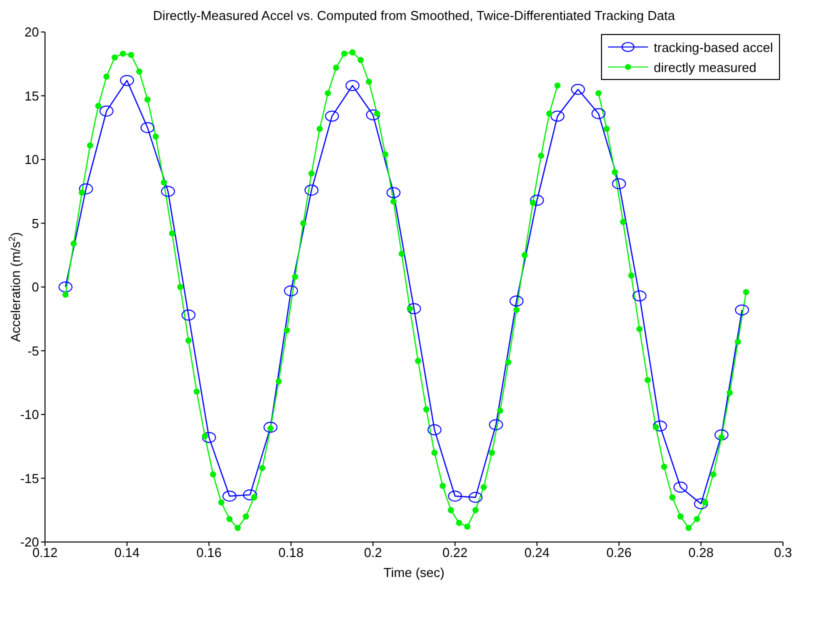  What do you see at coordinates (414, 572) in the screenshot?
I see `x-axis-title: Time (sec)` at bounding box center [414, 572].